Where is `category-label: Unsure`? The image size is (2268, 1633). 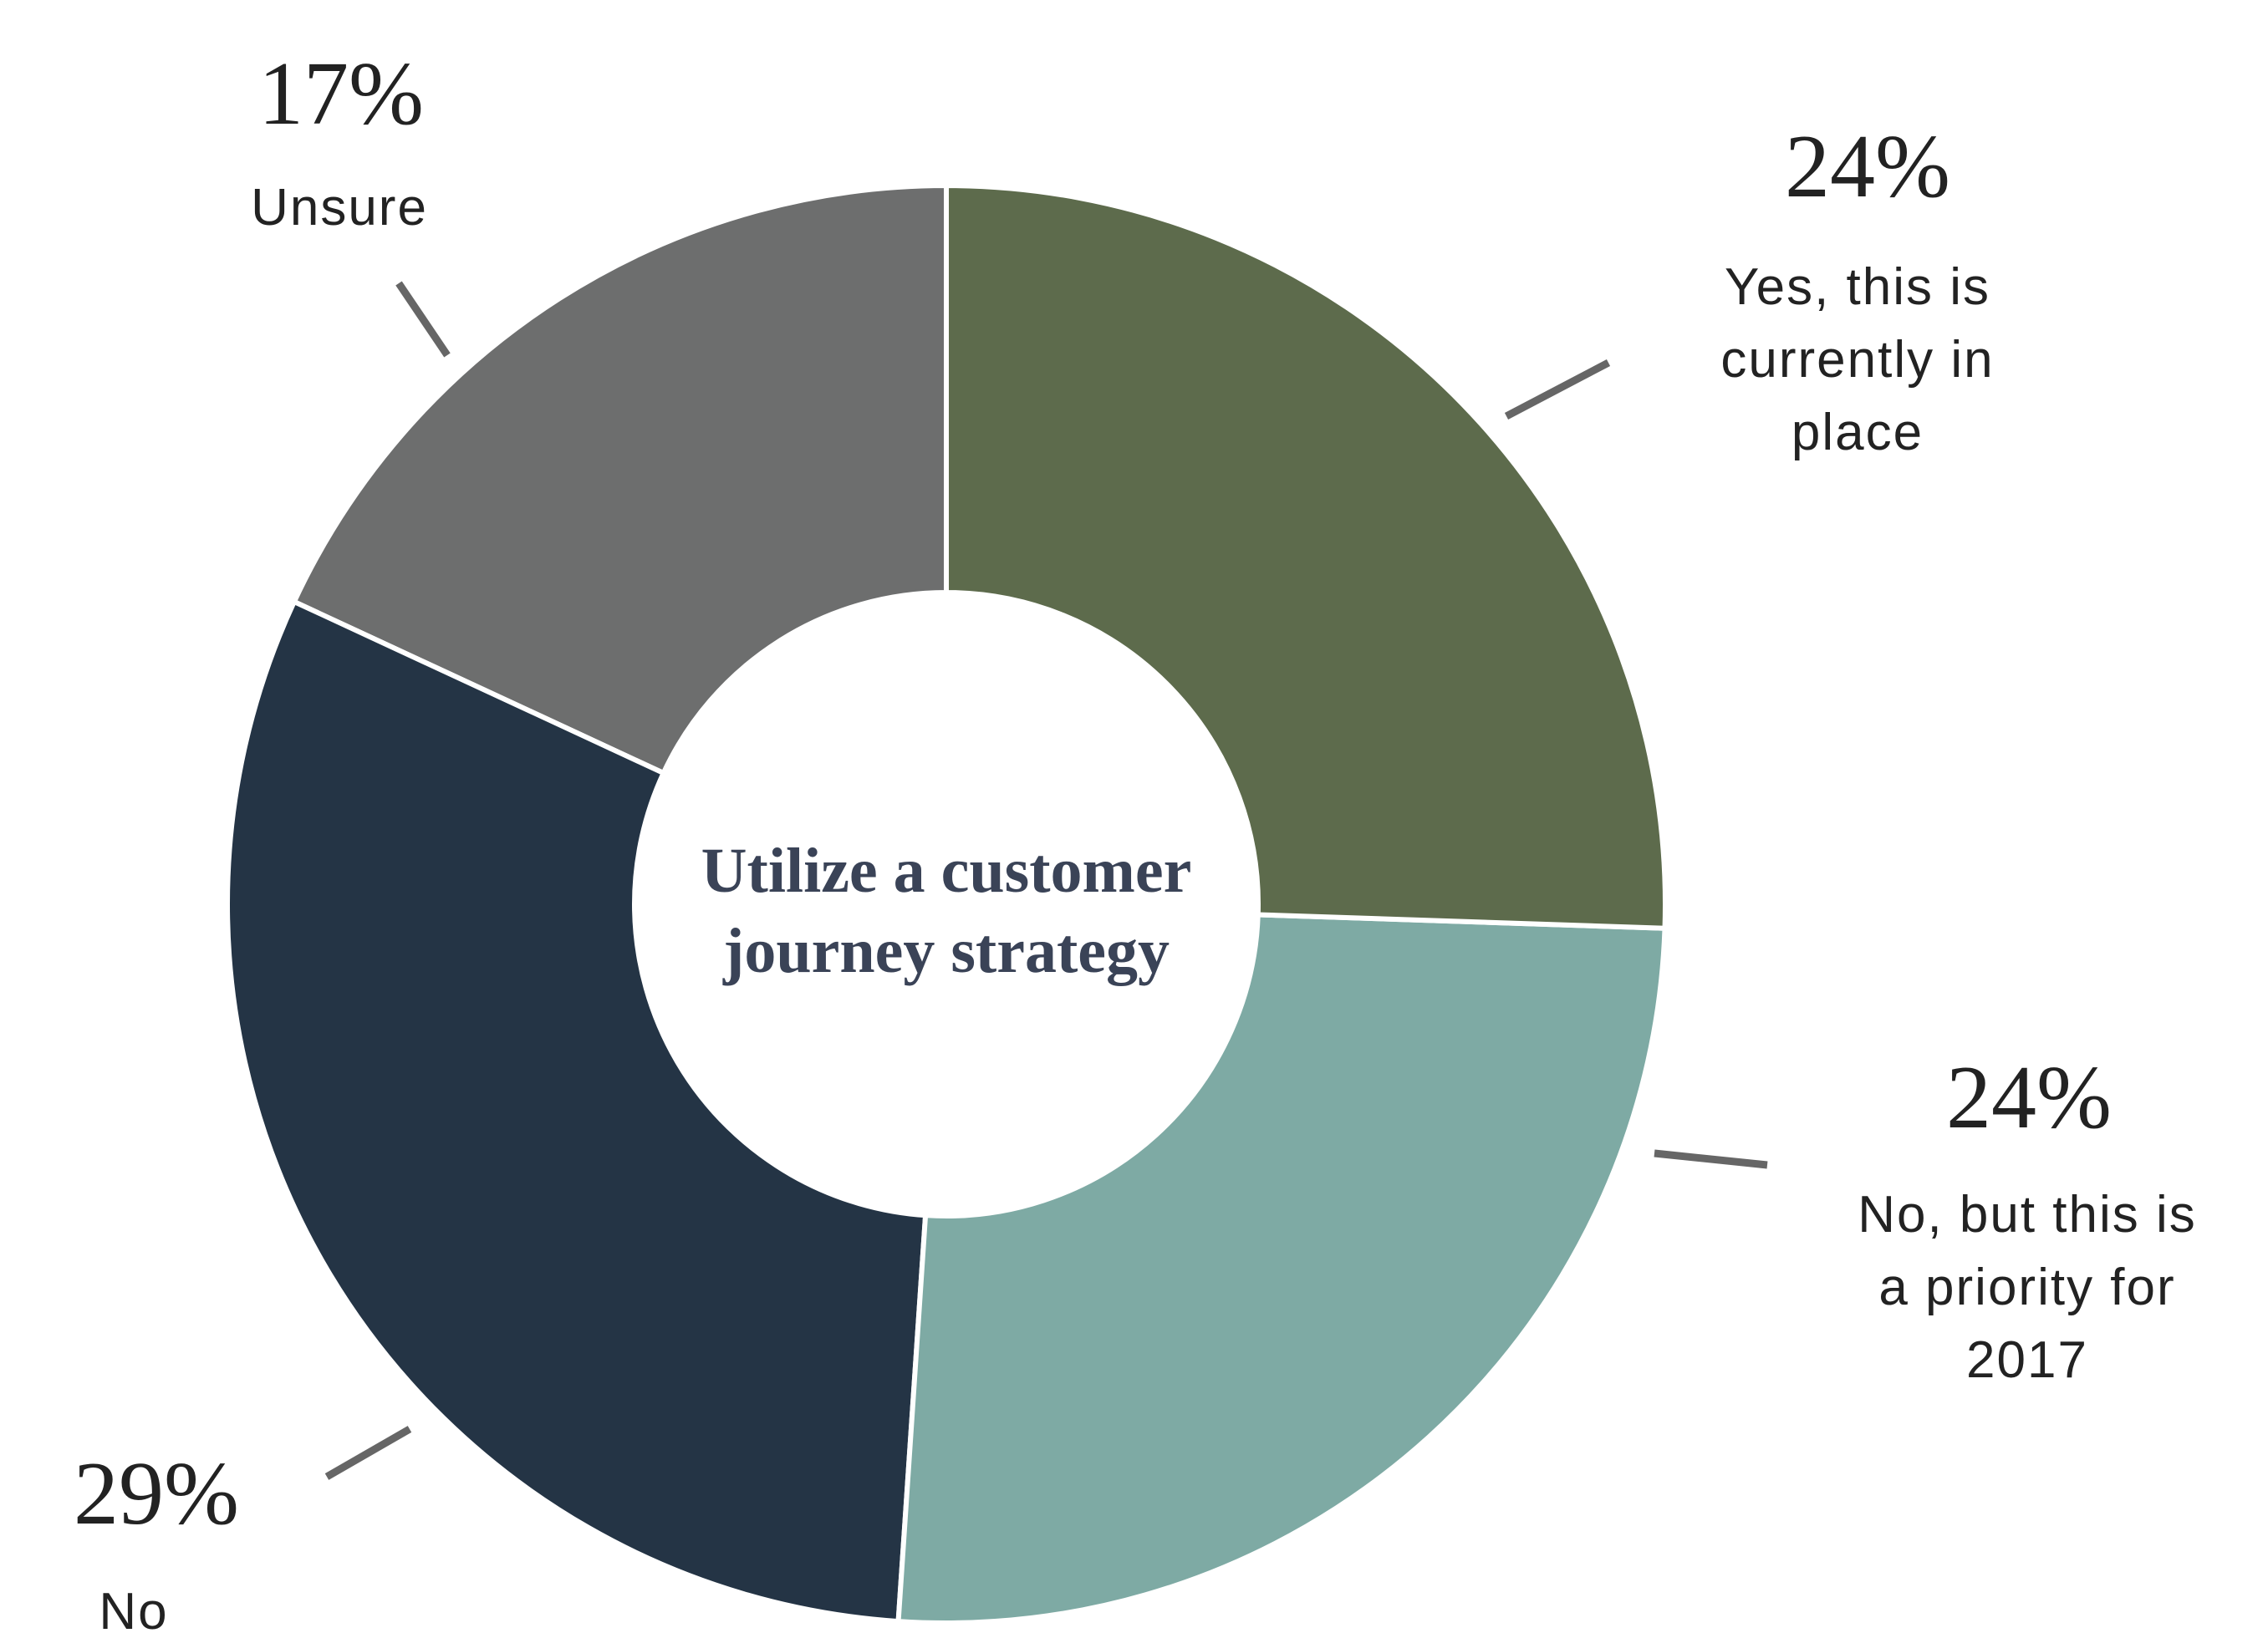
category-label: Unsure is located at coordinates (339, 208).